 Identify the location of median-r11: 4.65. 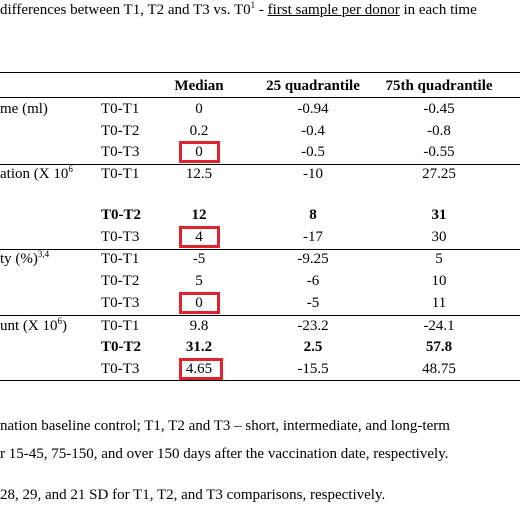
(199, 369).